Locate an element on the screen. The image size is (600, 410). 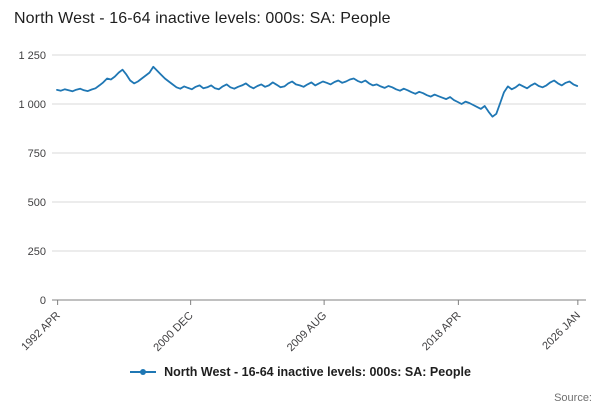
legend-line-marker is located at coordinates (143, 372).